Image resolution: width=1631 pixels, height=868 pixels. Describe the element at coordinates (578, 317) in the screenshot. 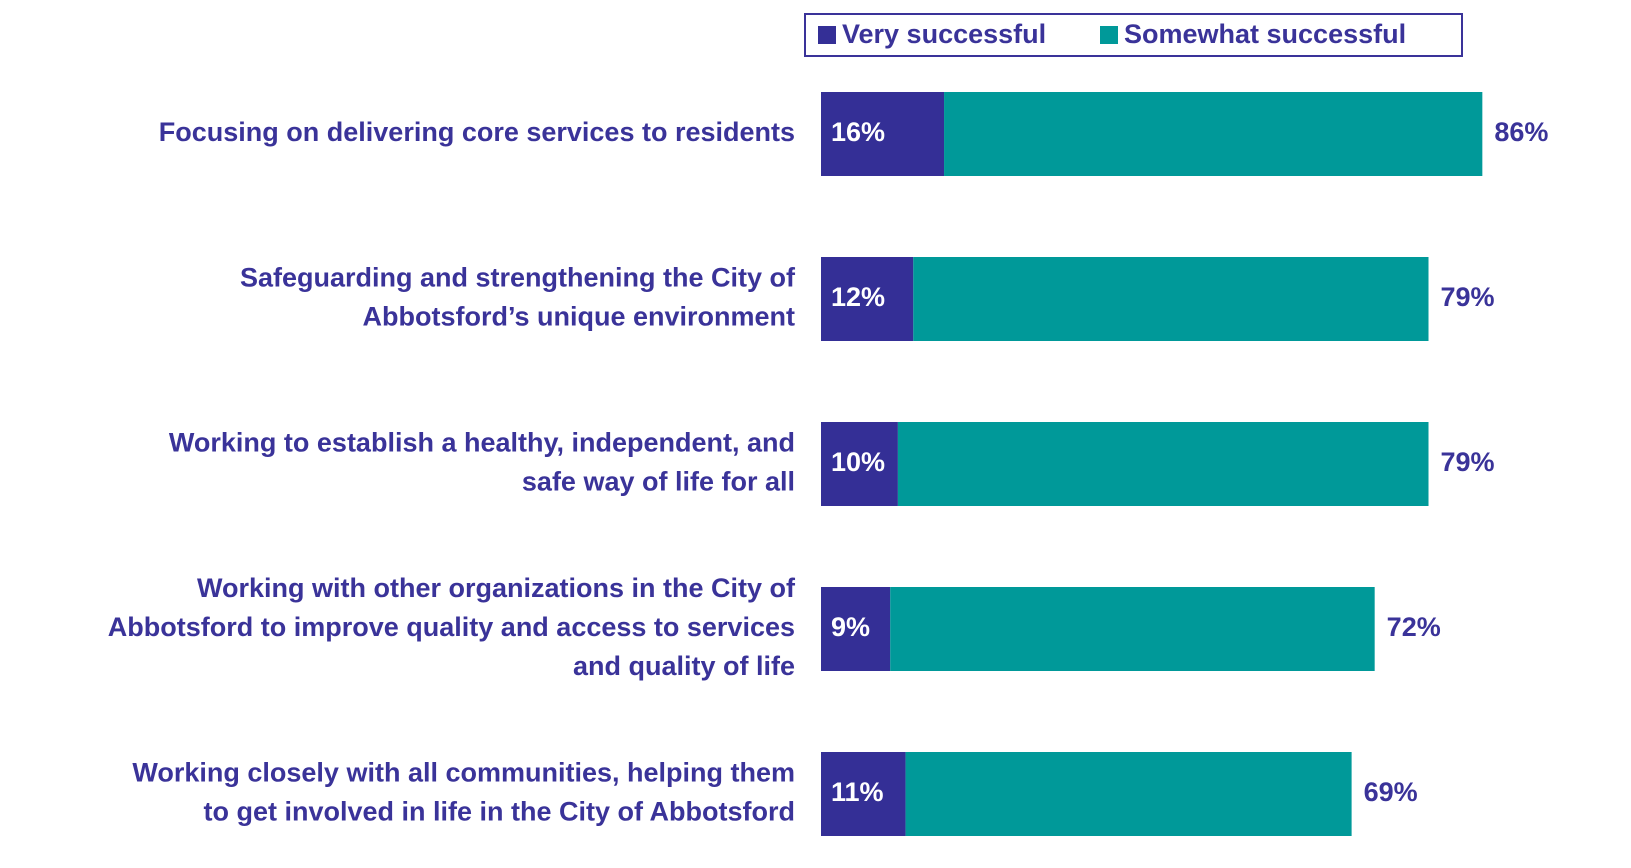

I see `category-label: Abbotsford’s unique environment` at that location.